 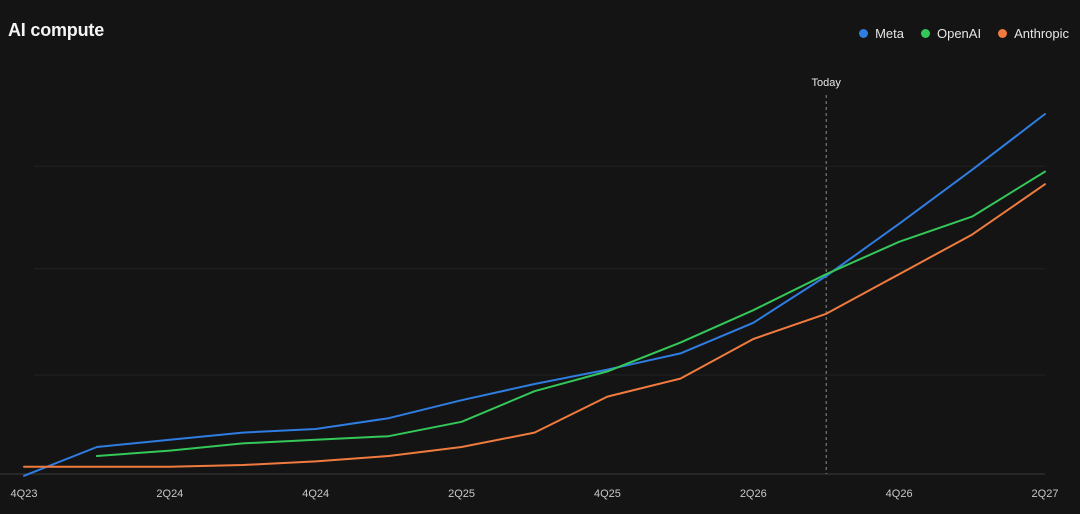 What do you see at coordinates (959, 33) in the screenshot?
I see `legend-label-openai: OpenAI` at bounding box center [959, 33].